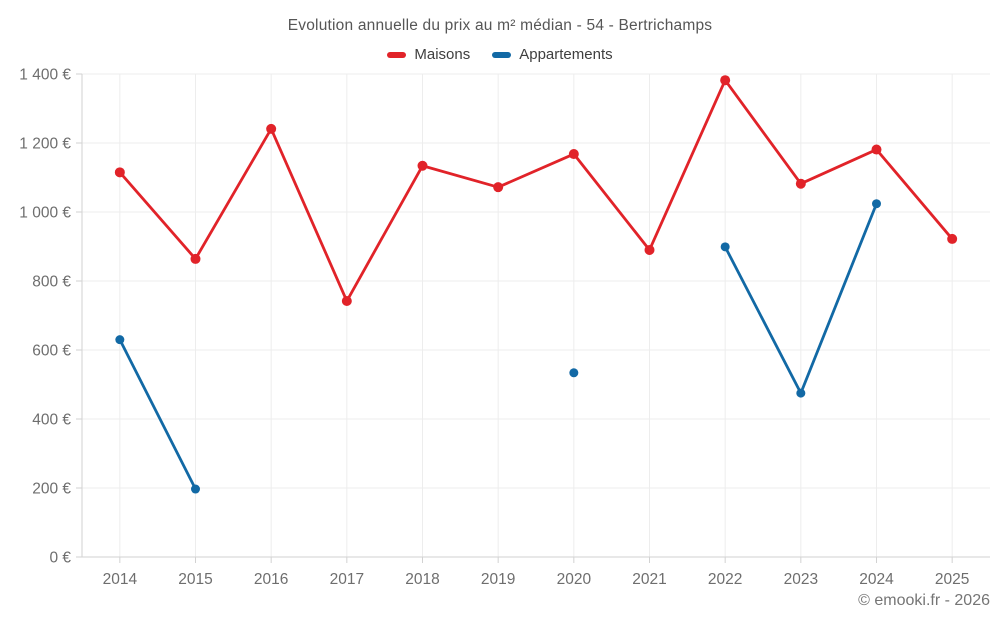 The image size is (1000, 625). I want to click on value-label-200: 200 €, so click(51, 489).